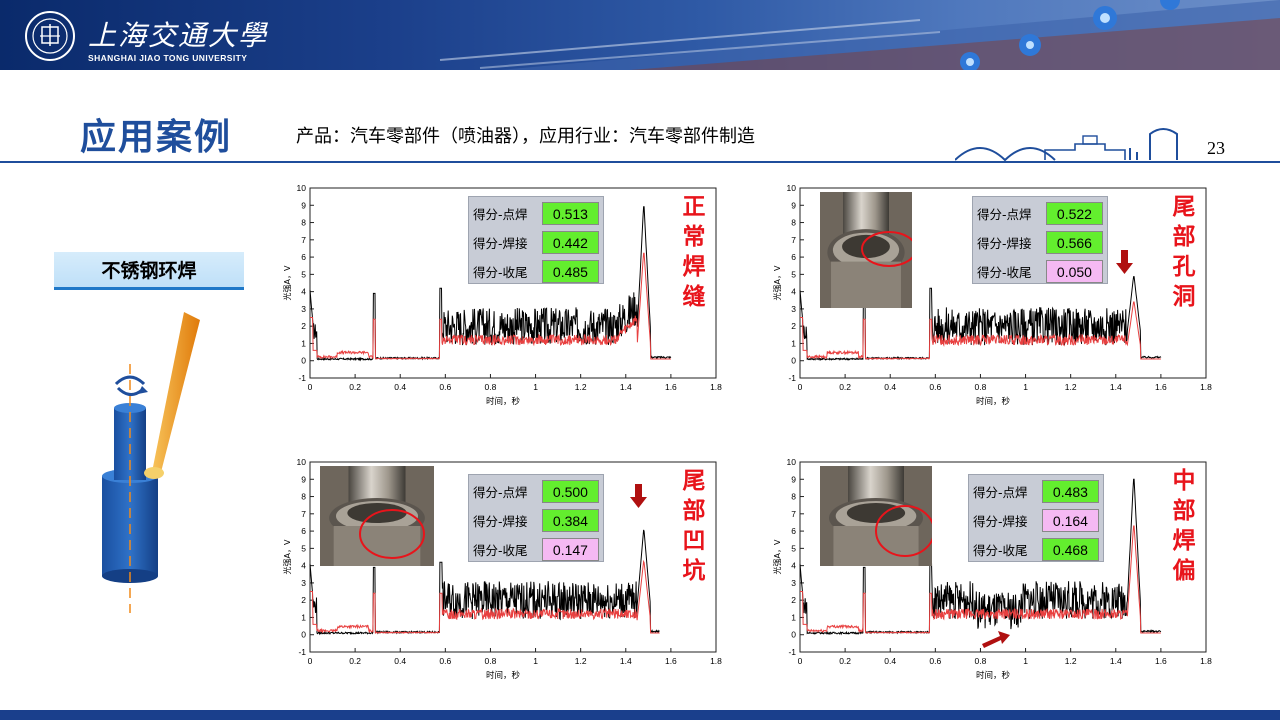 Image resolution: width=1280 pixels, height=720 pixels. Describe the element at coordinates (570, 242) in the screenshot. I see `score-value: 0.442` at that location.